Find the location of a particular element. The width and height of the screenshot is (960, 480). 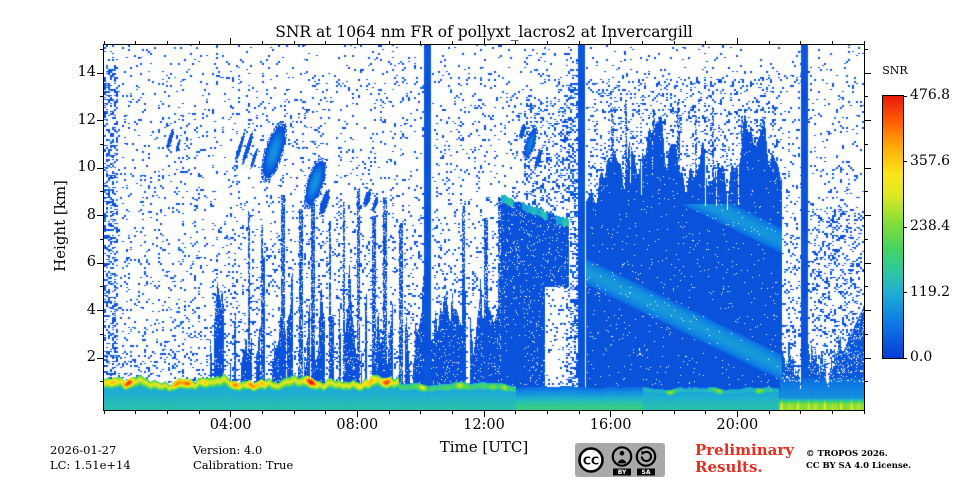

by-label-box is located at coordinates (622, 472).